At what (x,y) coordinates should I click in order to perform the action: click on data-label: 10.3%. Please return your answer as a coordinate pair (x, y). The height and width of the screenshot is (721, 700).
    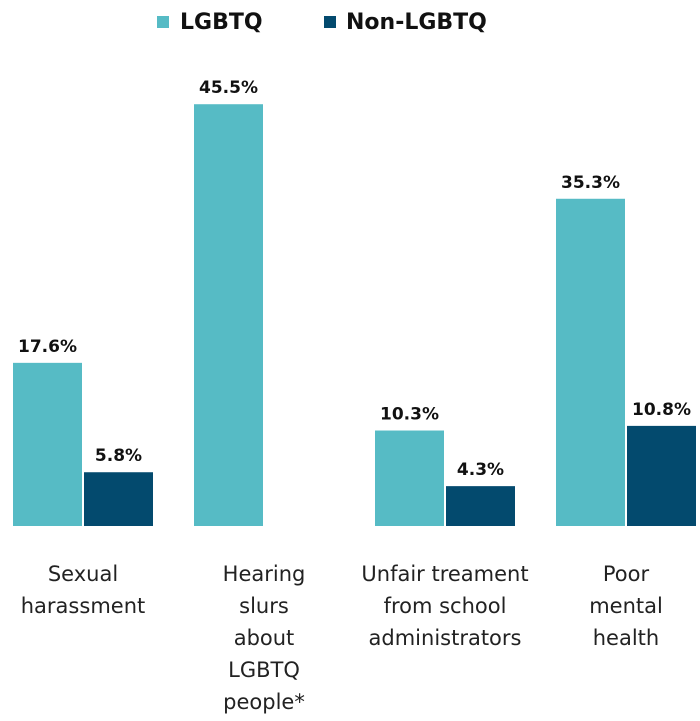
    Looking at the image, I should click on (409, 415).